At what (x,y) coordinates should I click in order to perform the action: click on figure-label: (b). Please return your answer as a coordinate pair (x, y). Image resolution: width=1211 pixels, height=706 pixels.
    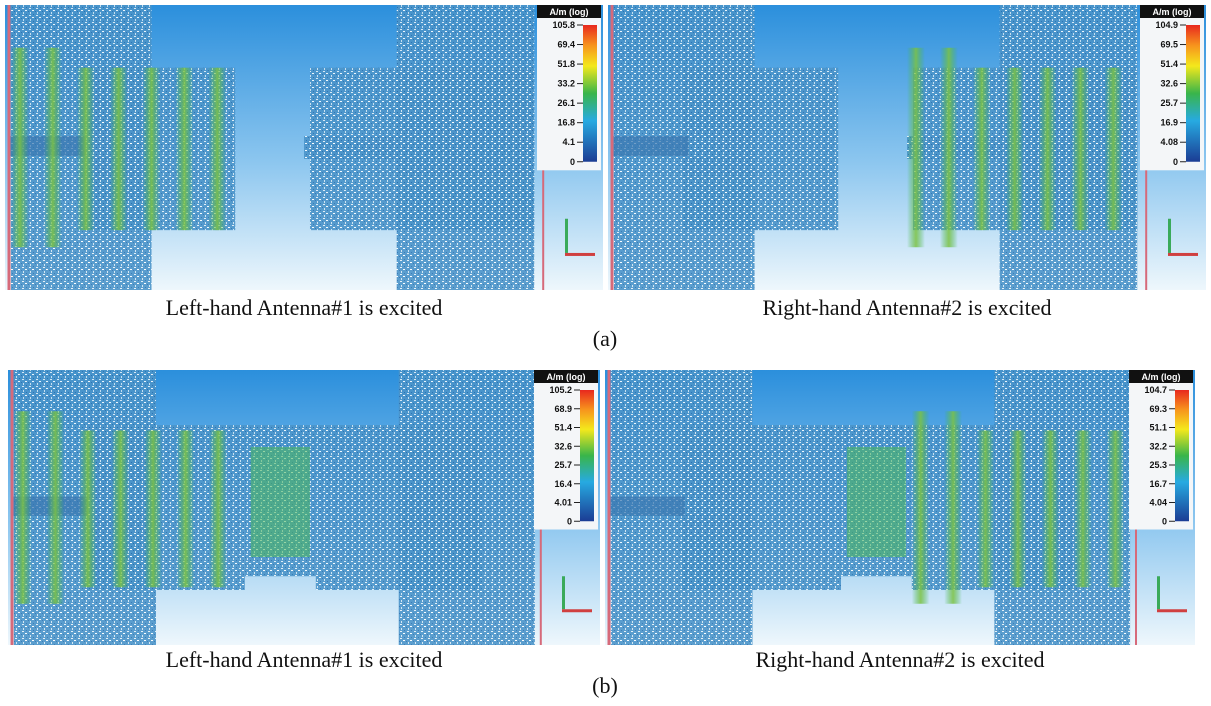
    Looking at the image, I should click on (605, 685).